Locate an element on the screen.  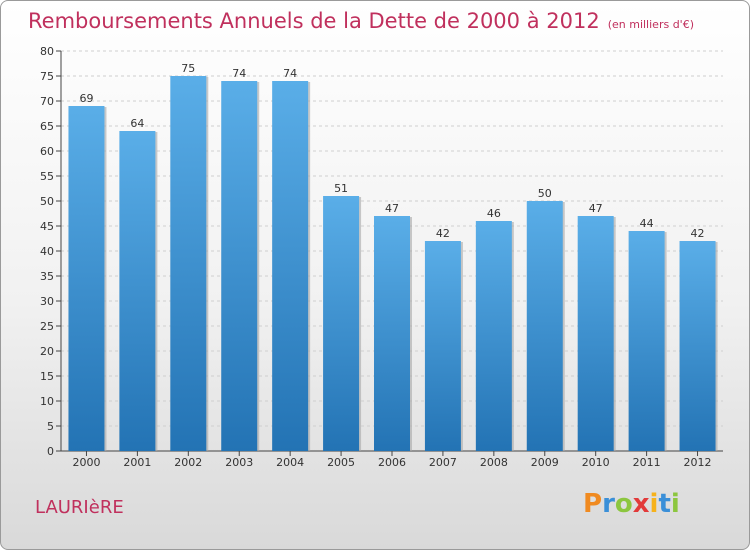
commune-name: LAURIèRE is located at coordinates (79, 507).